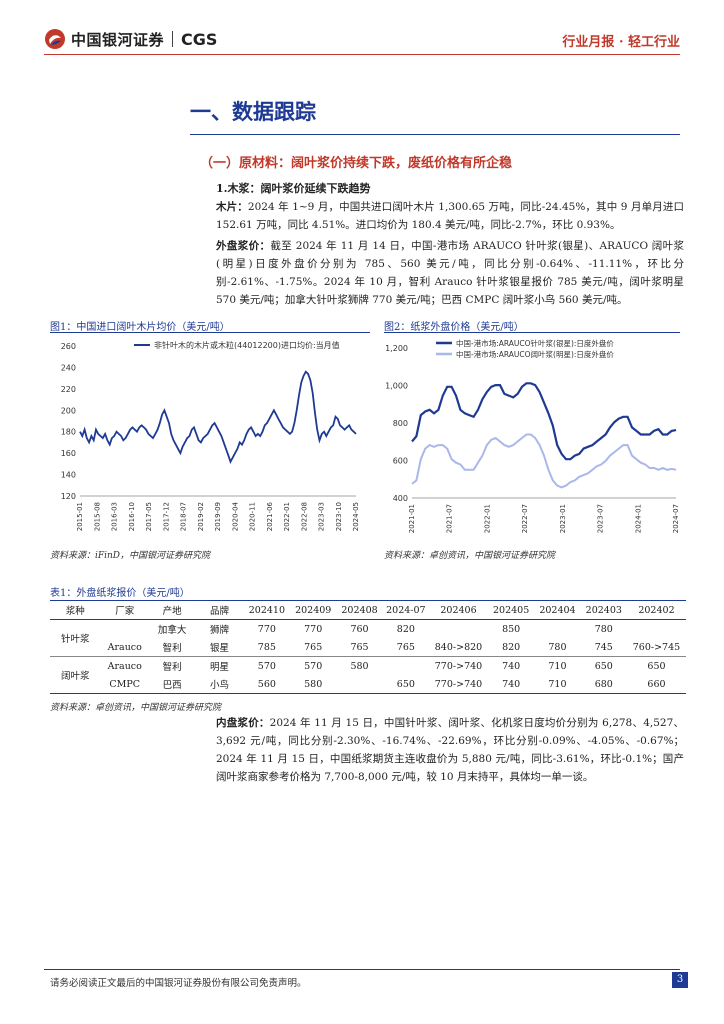  I want to click on y-tick-label: 160, so click(68, 453).